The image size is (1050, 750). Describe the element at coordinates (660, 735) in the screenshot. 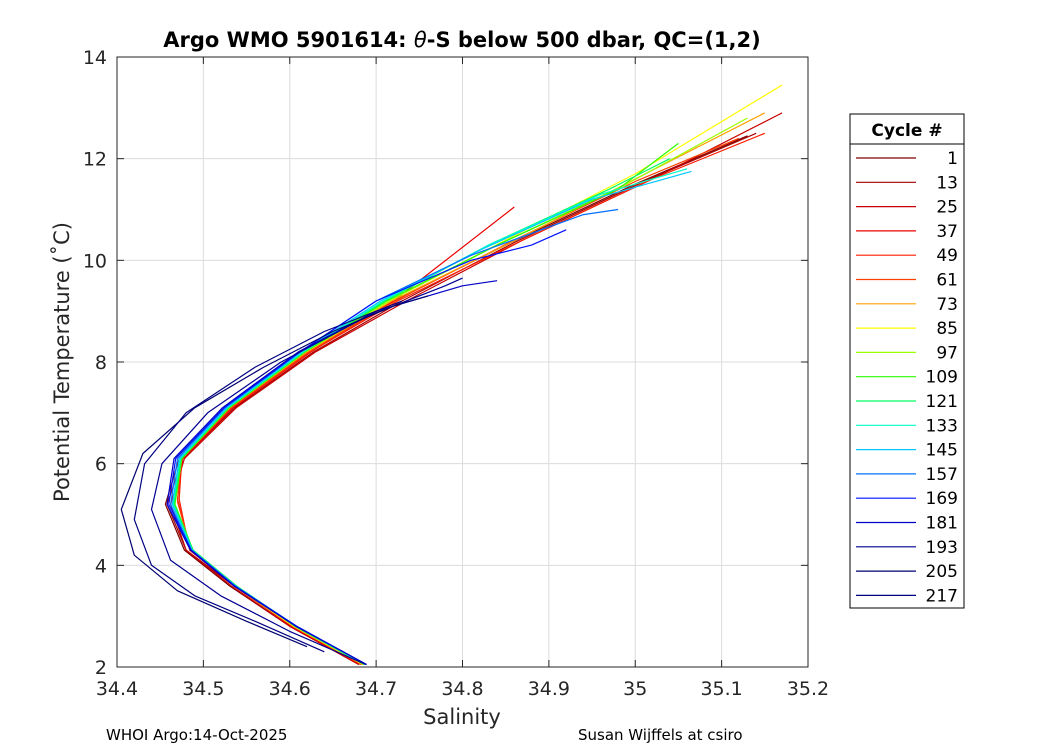

I see `footer-right: Susan Wijffels at csiro` at that location.